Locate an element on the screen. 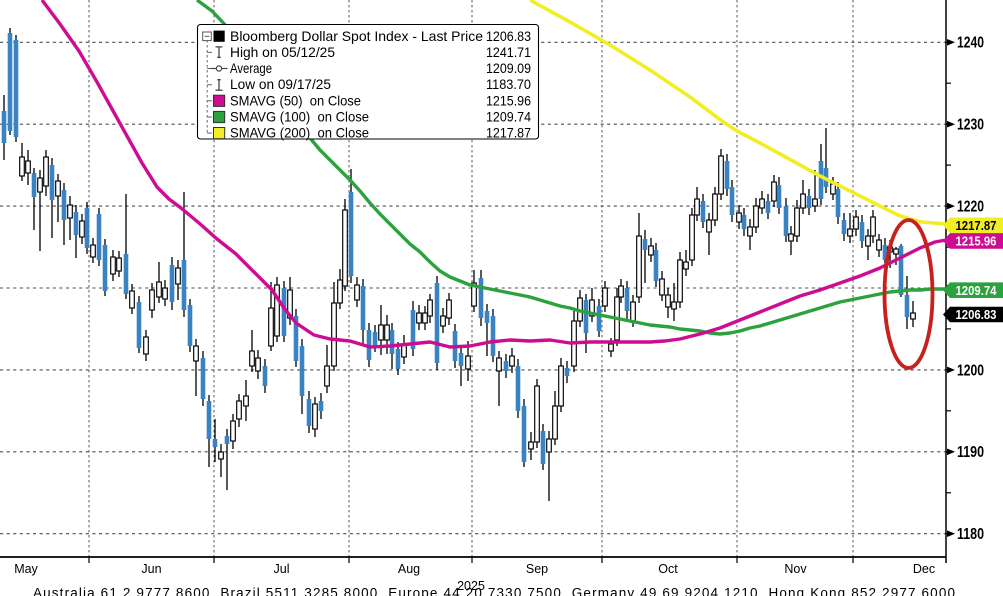 This screenshot has width=1003, height=596. svg-text: High on 05/12/25 is located at coordinates (282, 52).